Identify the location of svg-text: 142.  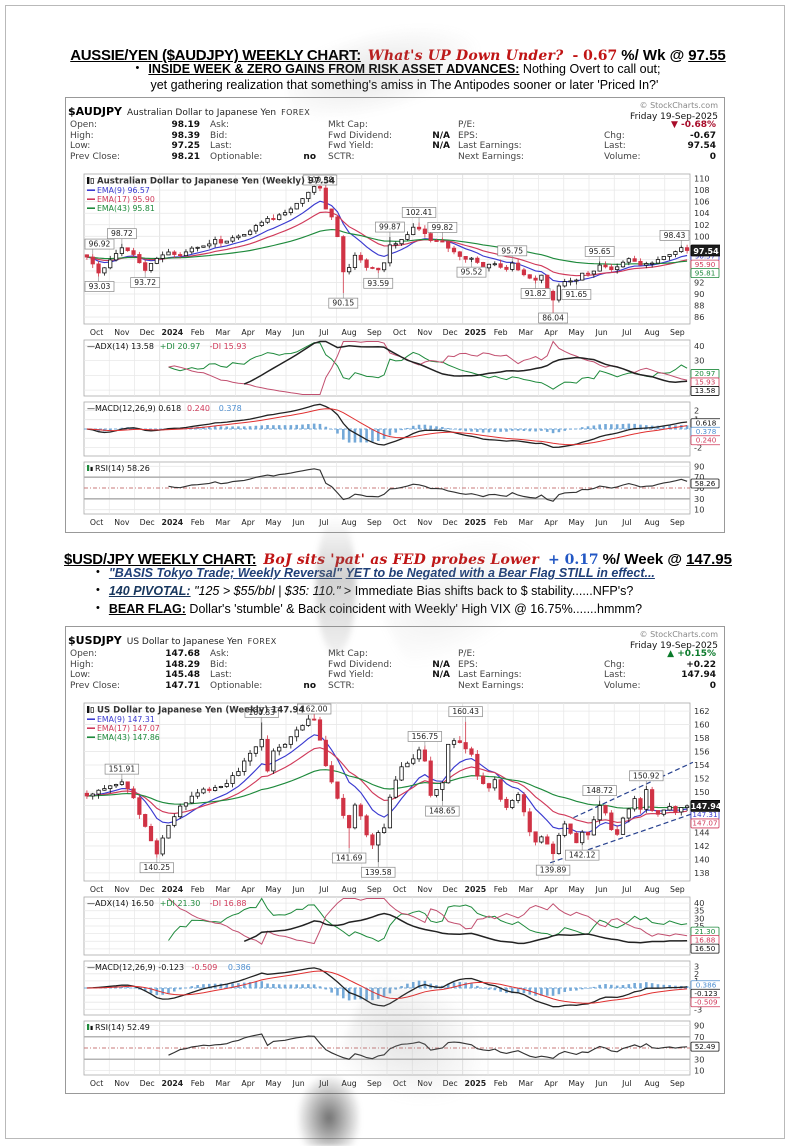
(702, 846).